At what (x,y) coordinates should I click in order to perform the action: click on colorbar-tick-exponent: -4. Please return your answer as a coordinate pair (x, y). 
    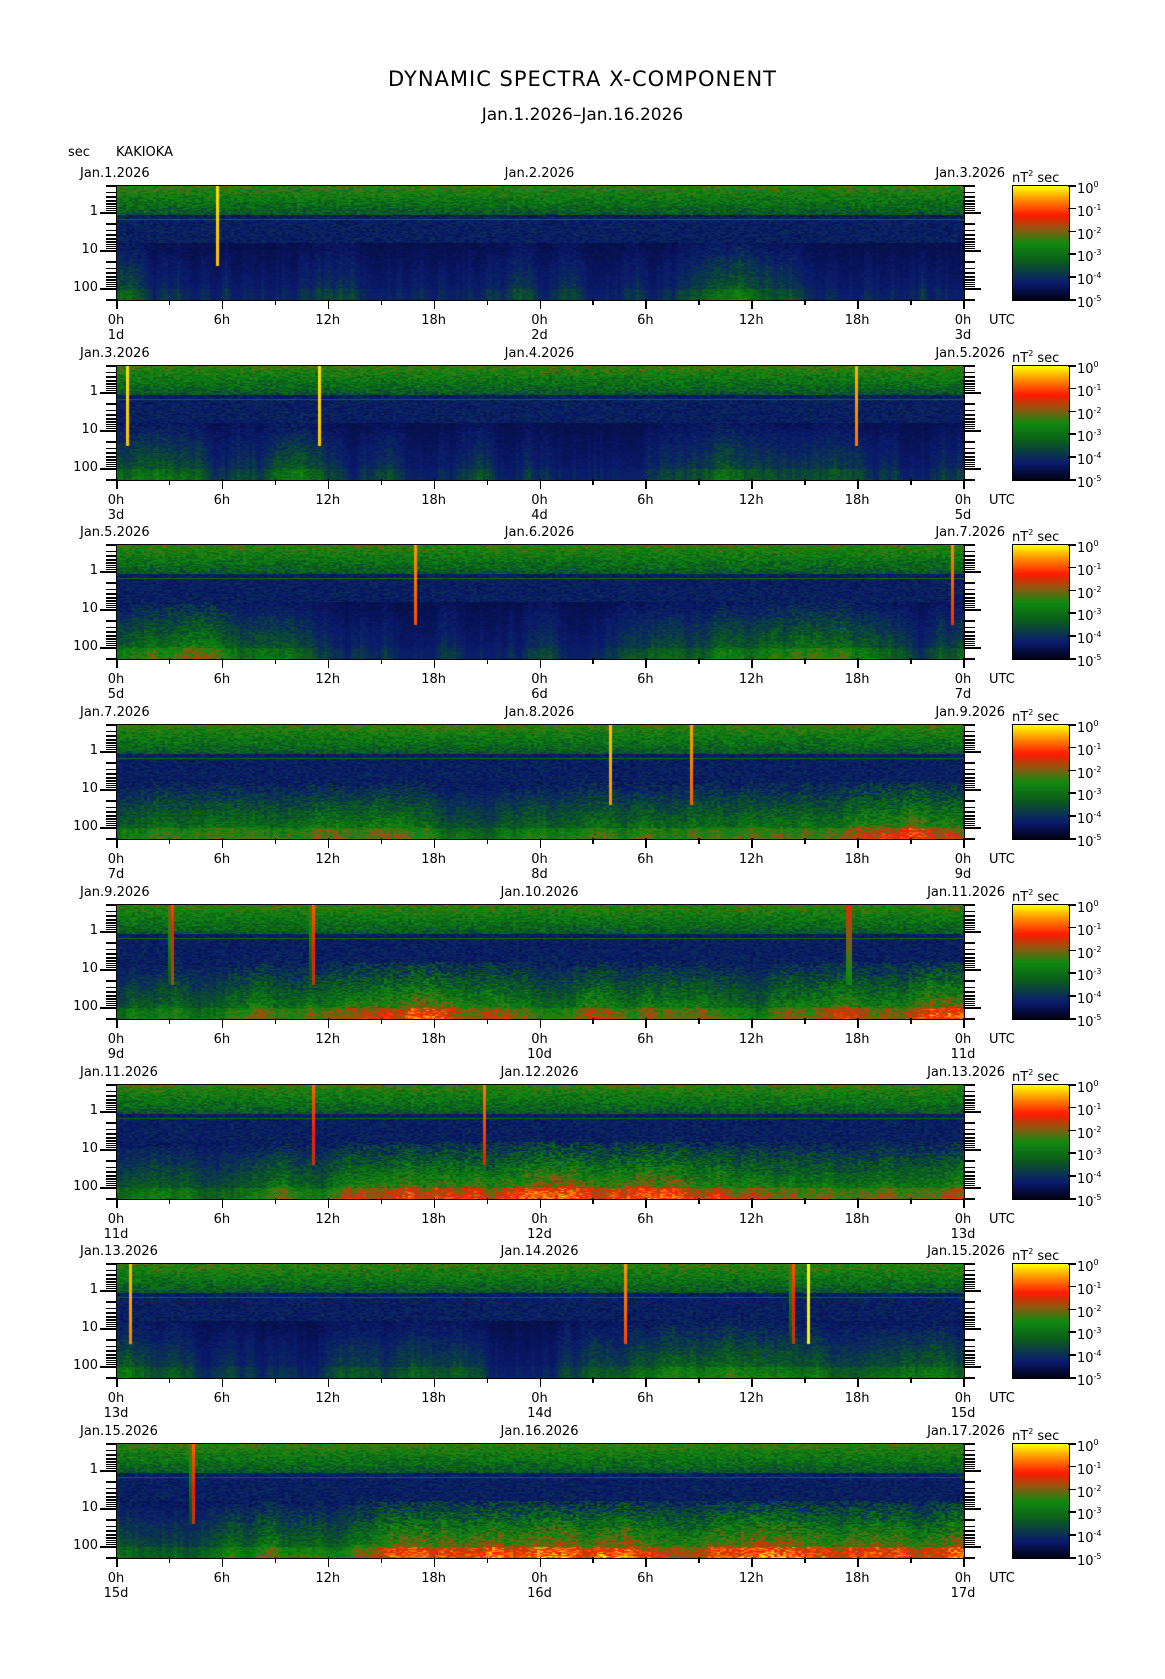
    Looking at the image, I should click on (1097, 456).